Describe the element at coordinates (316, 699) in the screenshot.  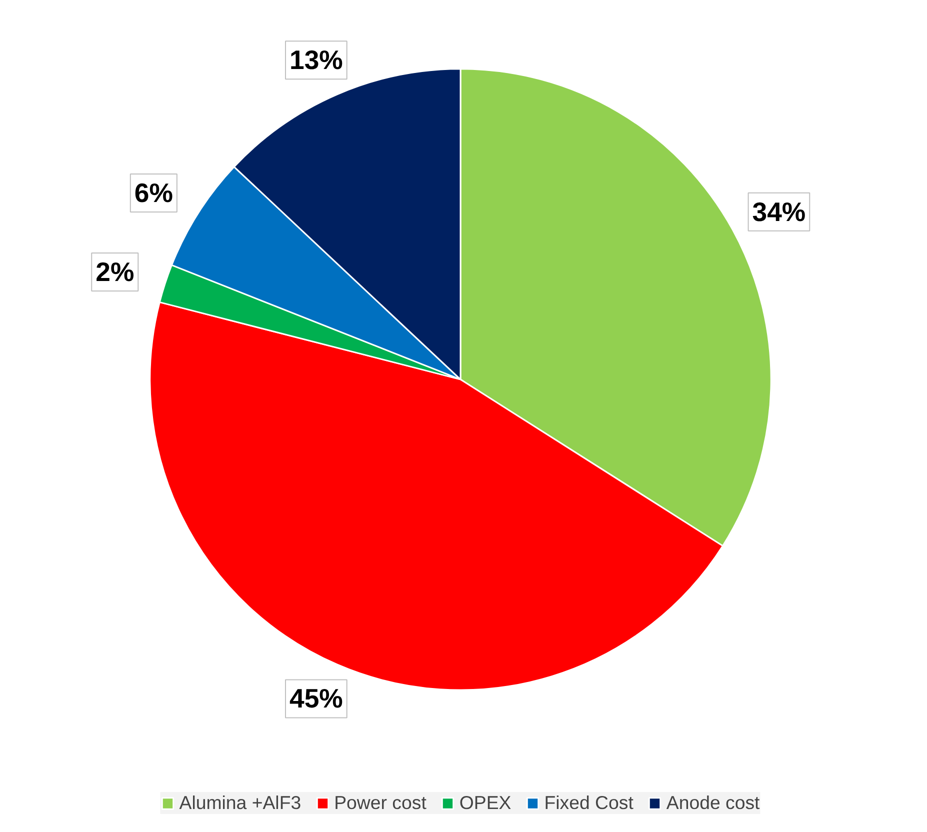
I see `data-label: 45%` at that location.